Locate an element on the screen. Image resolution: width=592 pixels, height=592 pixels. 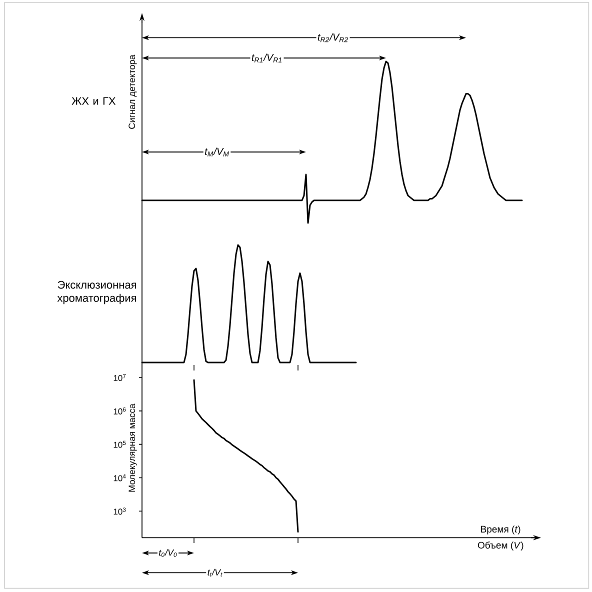
y-tick-label: 10$^{7}$ is located at coordinates (120, 378).